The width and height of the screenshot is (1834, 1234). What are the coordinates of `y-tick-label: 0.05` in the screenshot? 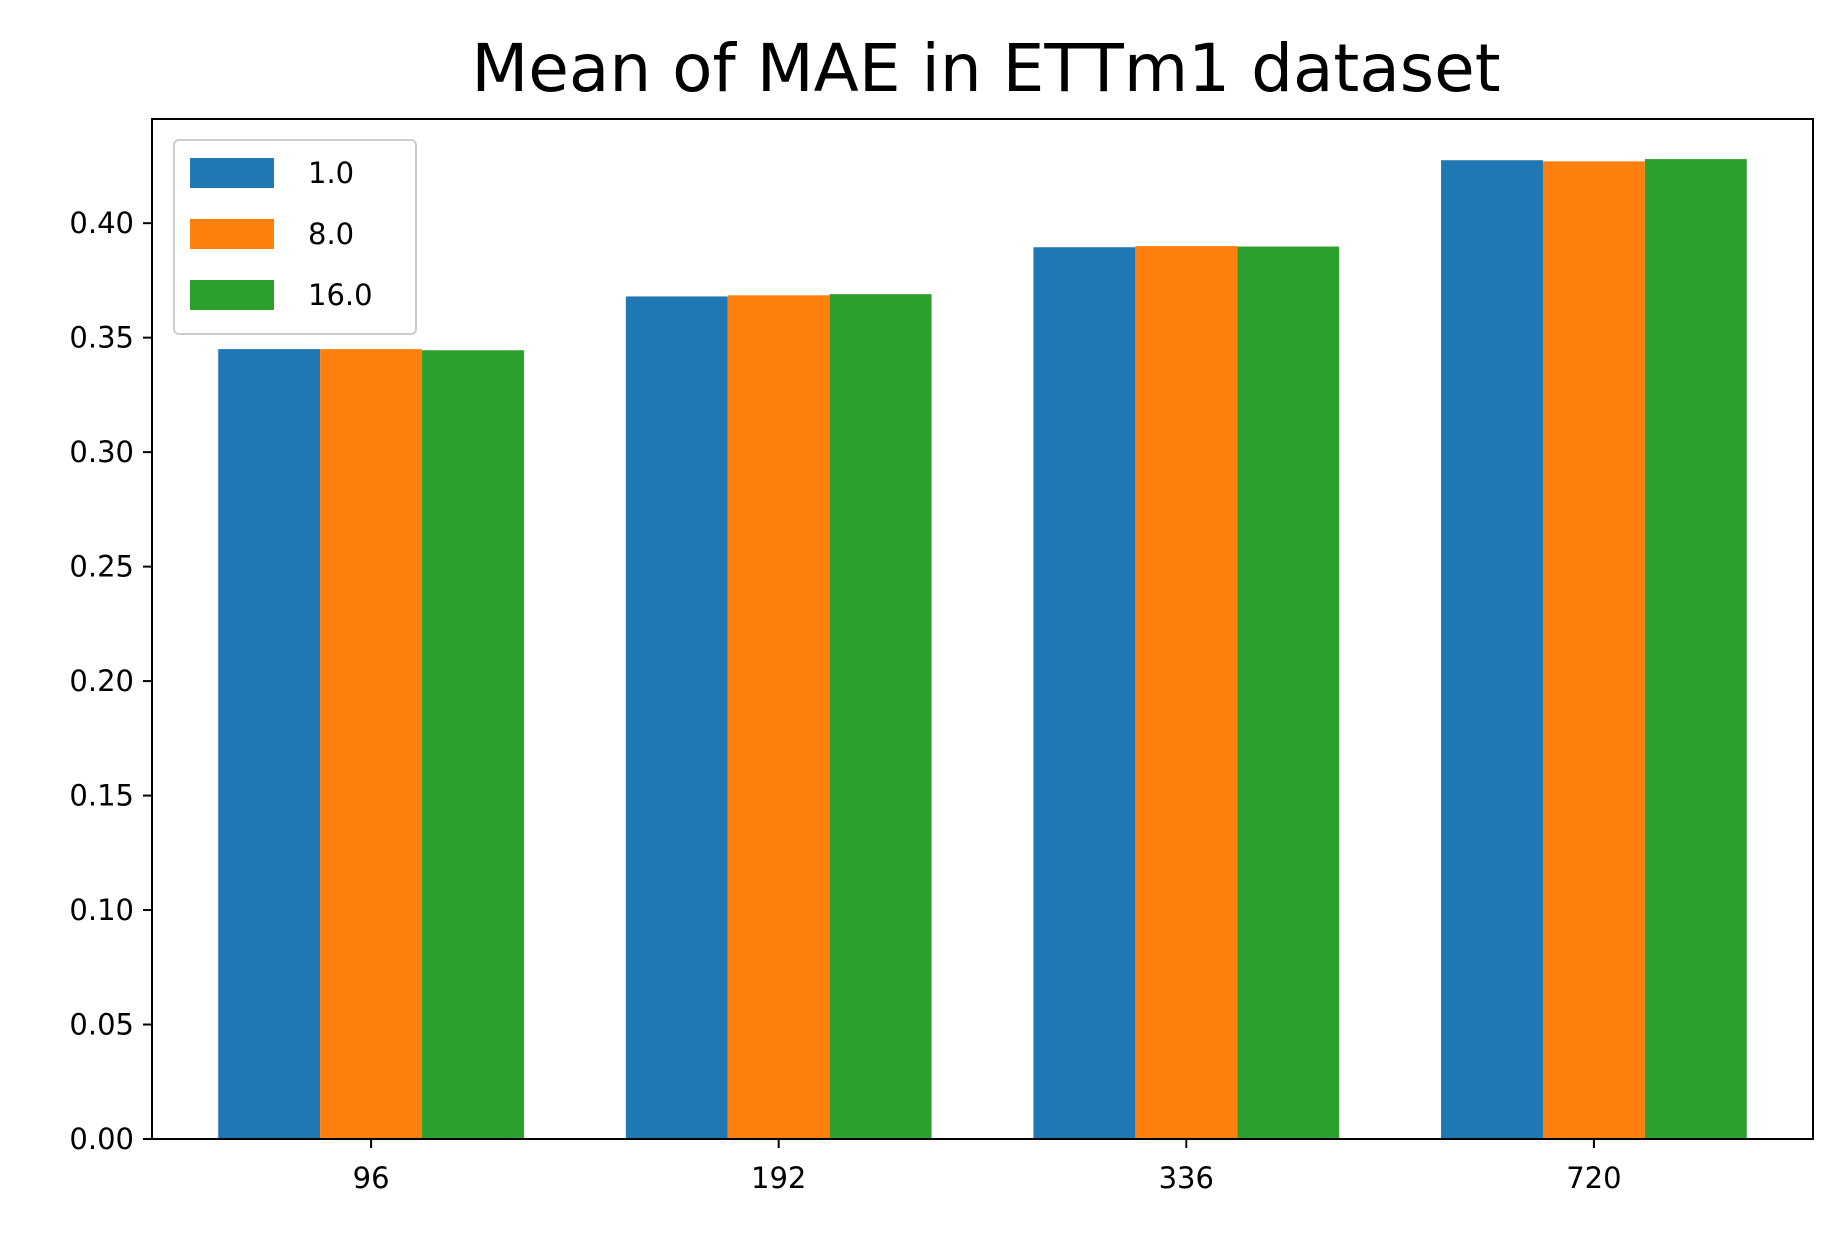 It's located at (101, 1025).